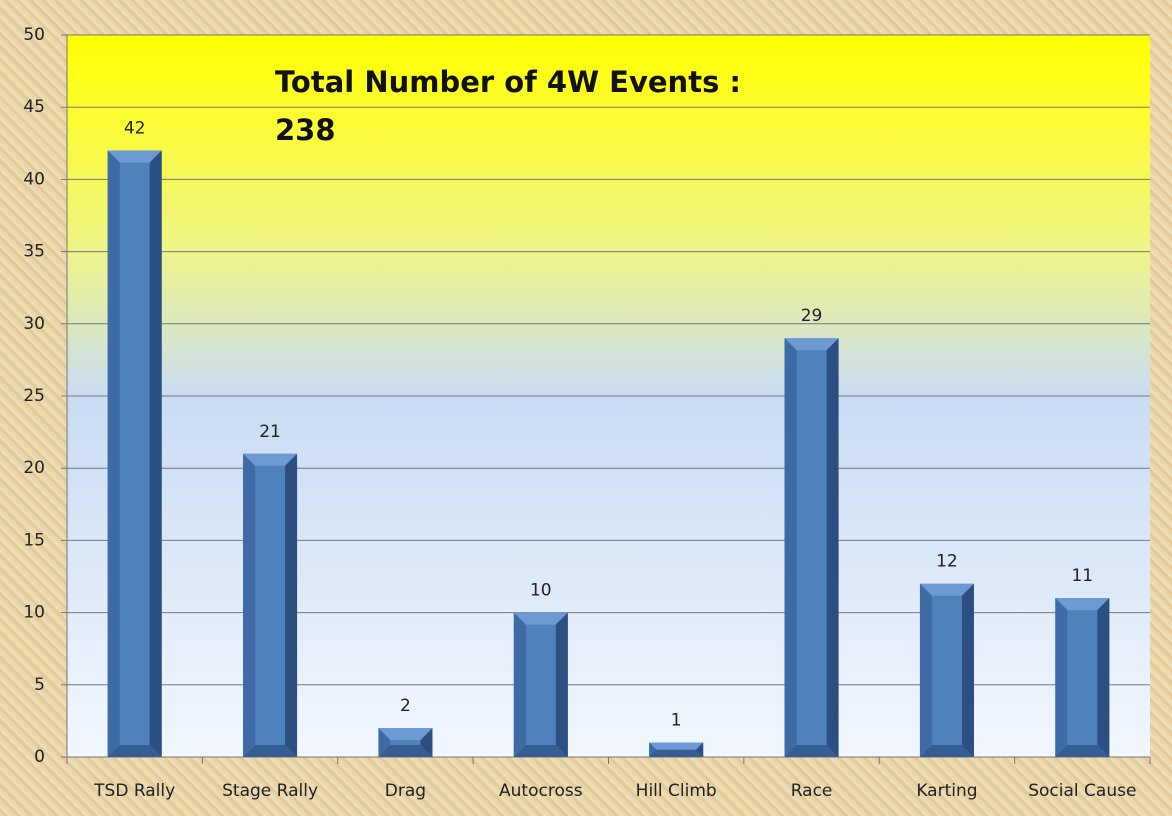 The image size is (1172, 816). Describe the element at coordinates (134, 791) in the screenshot. I see `x-tick-label: TSD Rally` at that location.